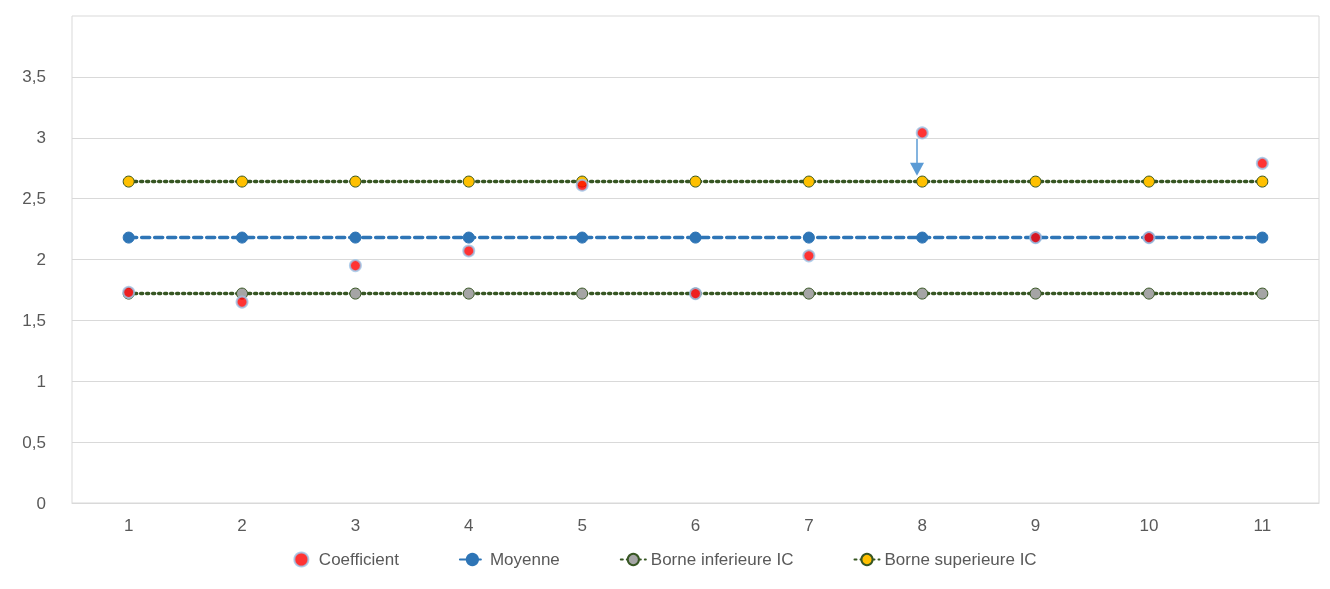  What do you see at coordinates (1149, 525) in the screenshot?
I see `x-tick-label: 10` at bounding box center [1149, 525].